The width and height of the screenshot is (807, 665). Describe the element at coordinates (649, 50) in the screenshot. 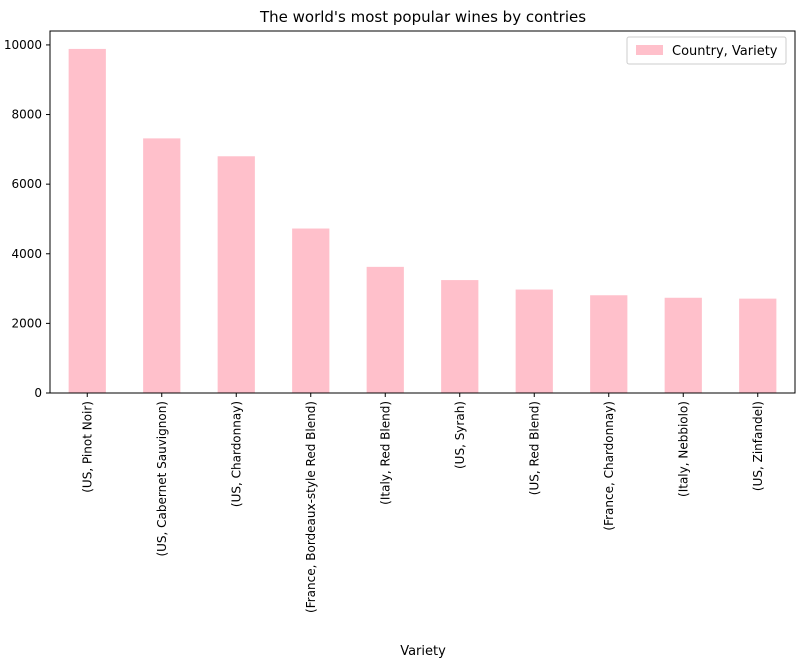

I see `legend-swatch` at that location.